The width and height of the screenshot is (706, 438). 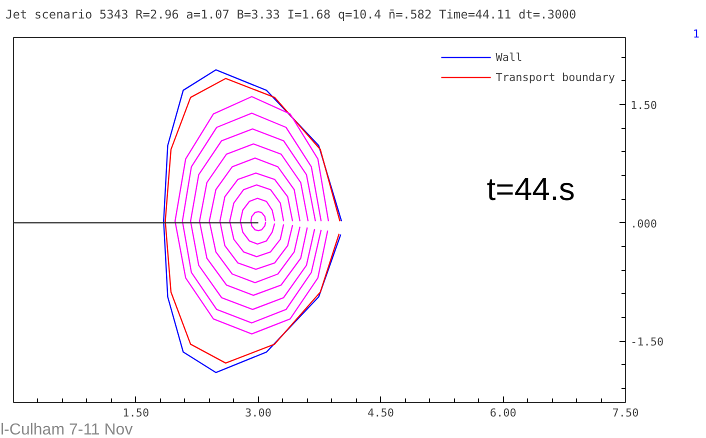 I want to click on legend-label: Wall, so click(x=509, y=57).